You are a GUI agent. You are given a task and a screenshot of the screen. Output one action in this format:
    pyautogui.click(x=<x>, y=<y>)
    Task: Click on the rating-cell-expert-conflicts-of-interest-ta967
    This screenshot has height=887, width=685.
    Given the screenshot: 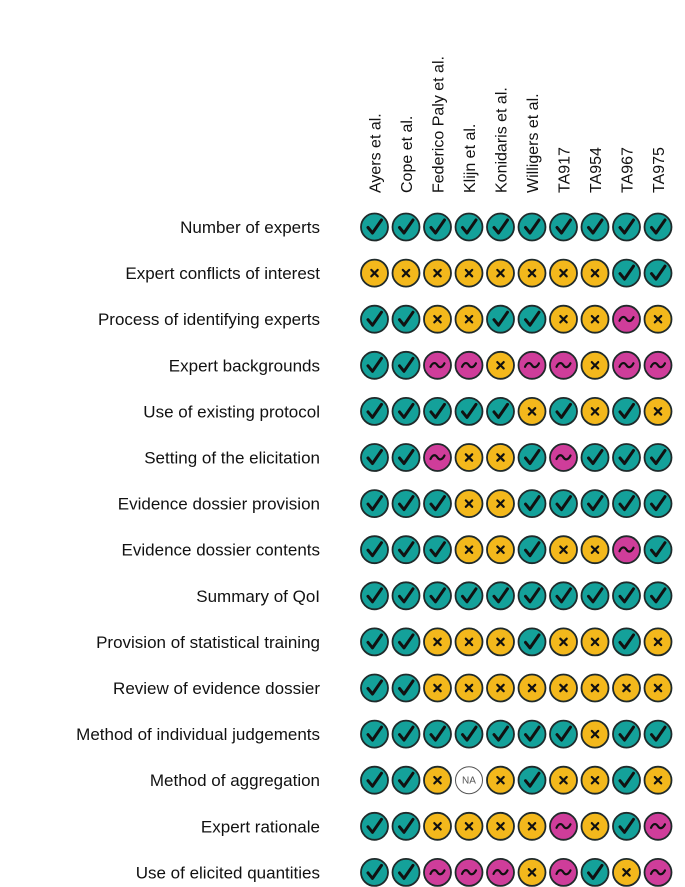 What is the action you would take?
    pyautogui.click(x=626, y=273)
    